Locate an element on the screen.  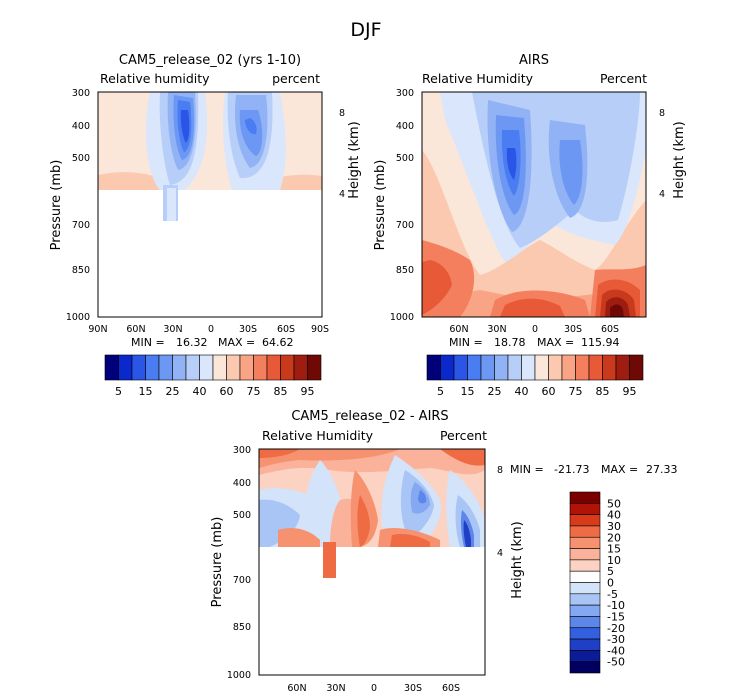
panel-obs-colorbar-label: 75 is located at coordinates (576, 391).